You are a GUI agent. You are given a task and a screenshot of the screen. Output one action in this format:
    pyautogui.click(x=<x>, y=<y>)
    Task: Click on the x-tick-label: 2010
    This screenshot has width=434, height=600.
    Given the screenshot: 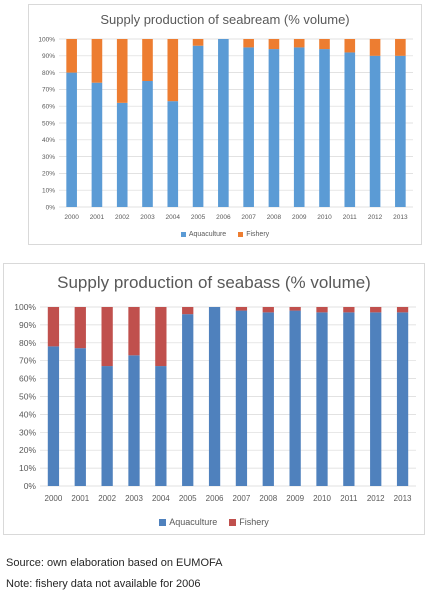 What is the action you would take?
    pyautogui.click(x=322, y=498)
    